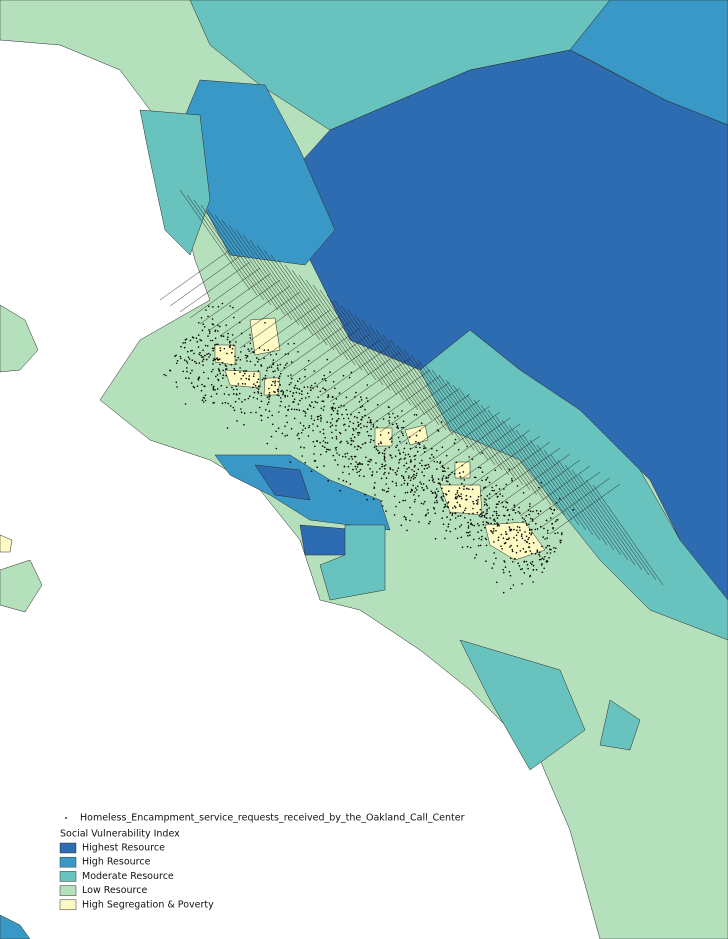 This screenshot has width=728, height=939. I want to click on region, so click(225, 355).